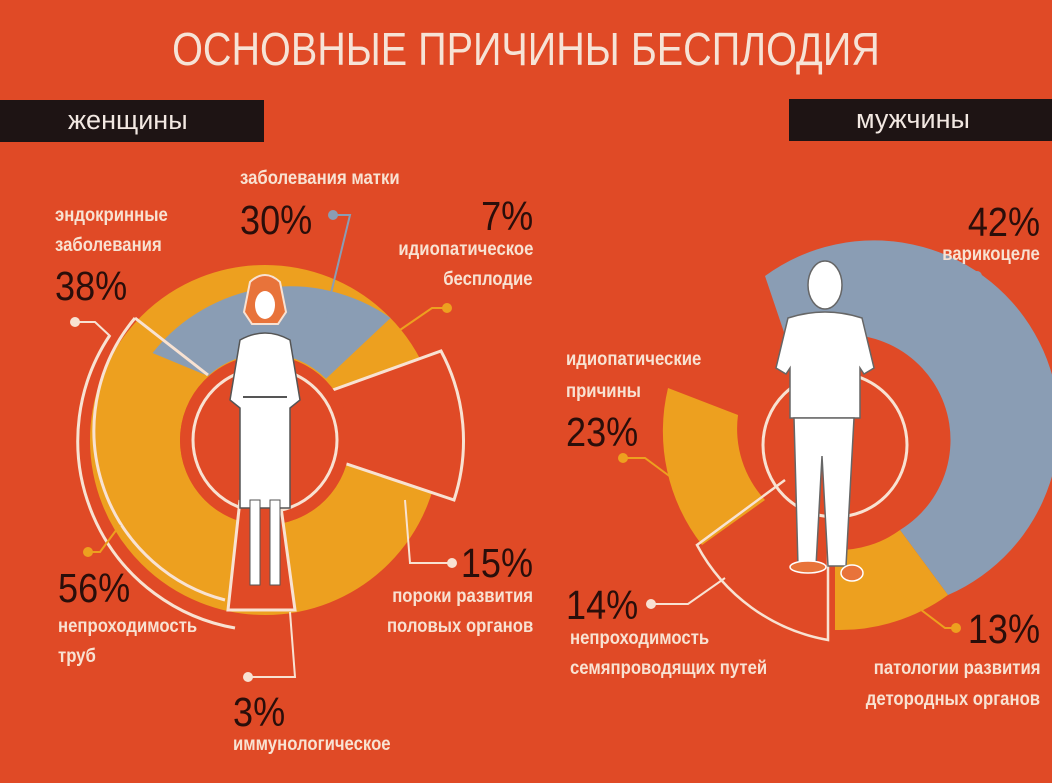  I want to click on female-endocrine-label-1: эндокринные, so click(111, 215).